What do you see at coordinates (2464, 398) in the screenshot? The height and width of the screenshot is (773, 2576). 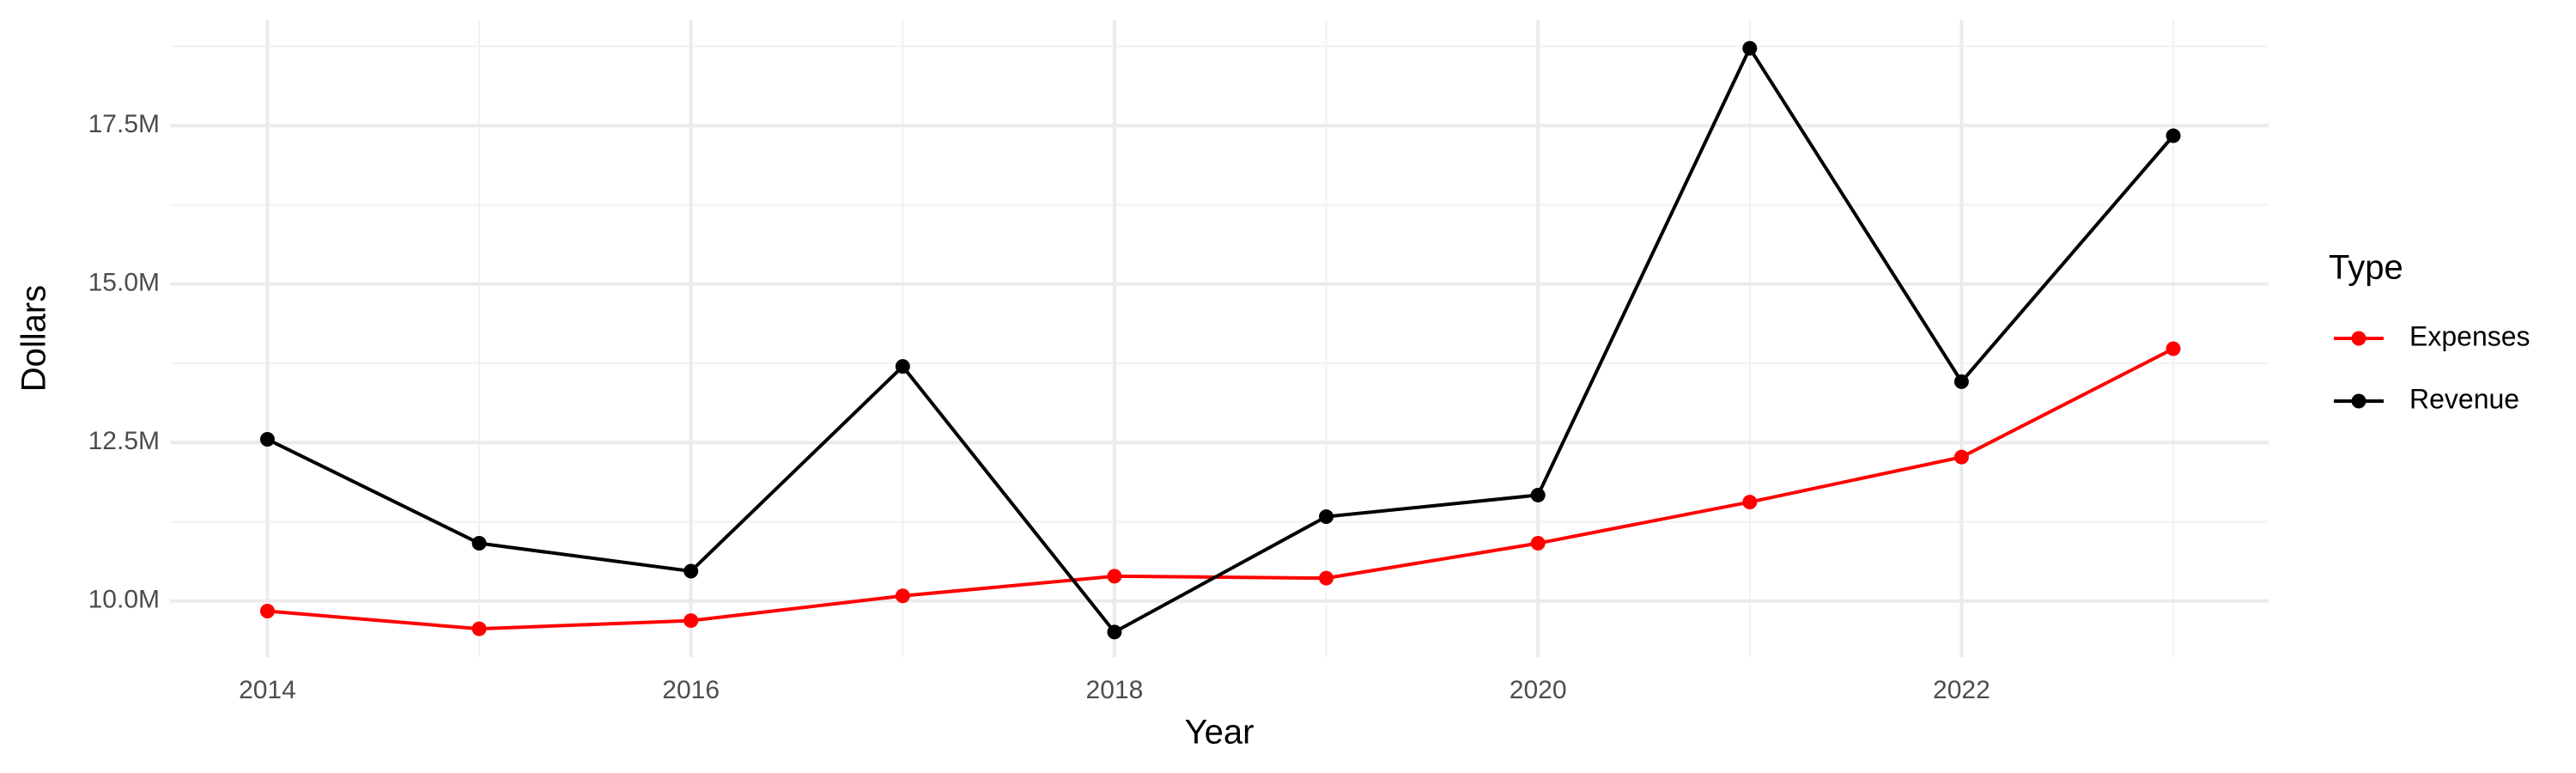 I see `legend-label: Revenue` at bounding box center [2464, 398].